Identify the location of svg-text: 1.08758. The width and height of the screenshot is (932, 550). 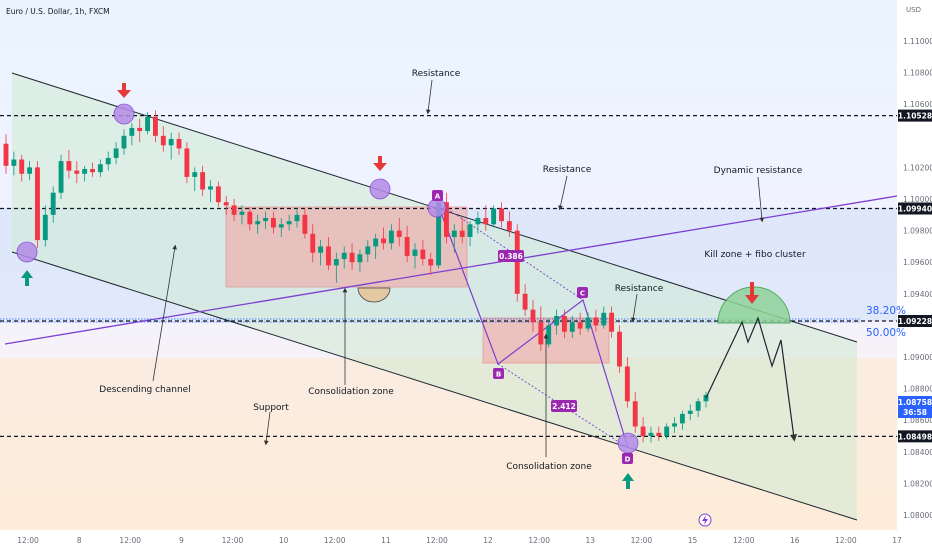
(915, 402).